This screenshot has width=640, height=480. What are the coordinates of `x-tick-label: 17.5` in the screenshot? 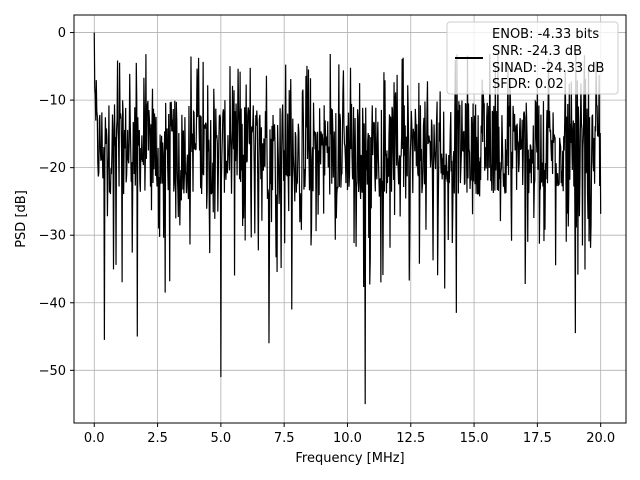 It's located at (537, 438).